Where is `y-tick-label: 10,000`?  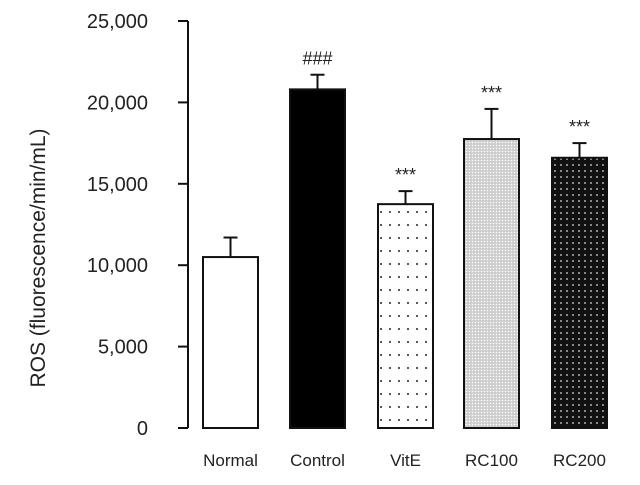 y-tick-label: 10,000 is located at coordinates (117, 266).